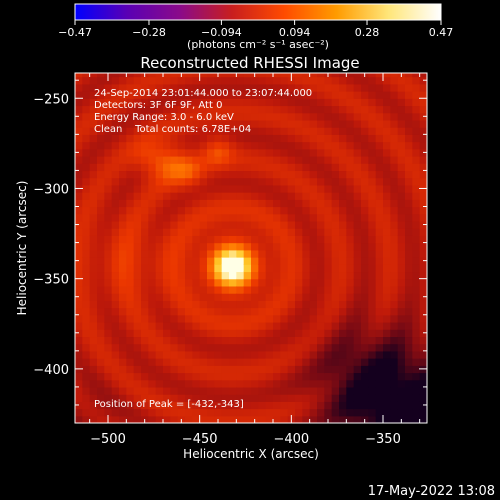 The width and height of the screenshot is (500, 500). Describe the element at coordinates (149, 32) in the screenshot. I see `colorbar-tick-label: −0.28` at that location.